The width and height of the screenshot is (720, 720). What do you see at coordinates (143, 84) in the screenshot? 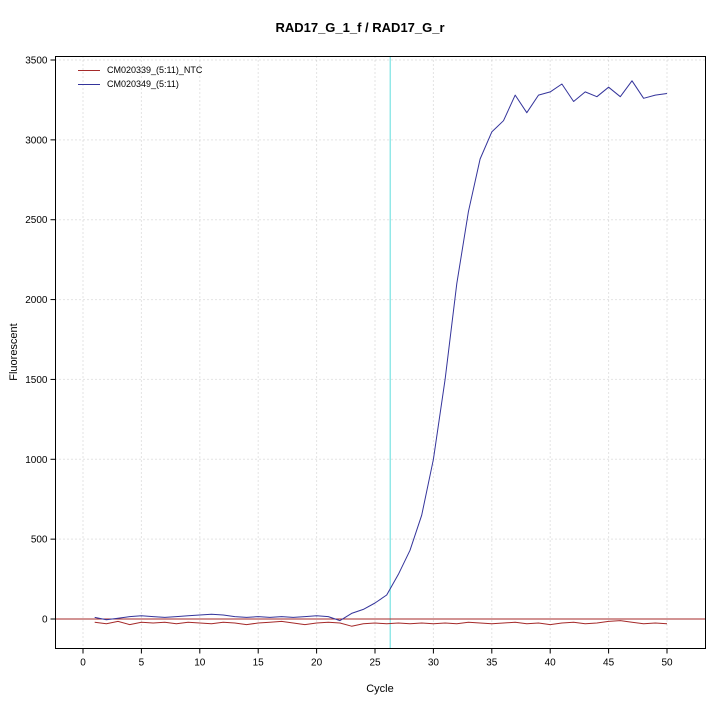
I see `legend-label: CM020349_(5:11)` at bounding box center [143, 84].